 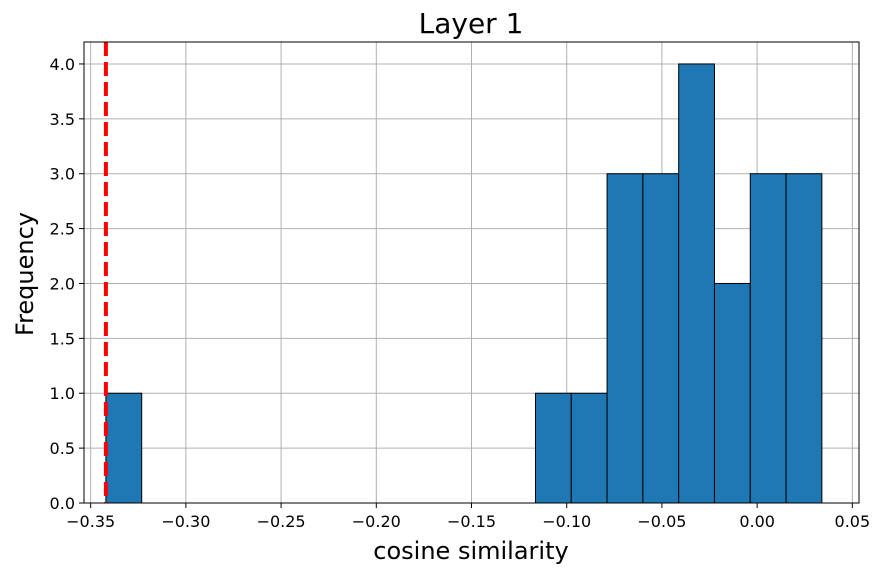 I want to click on x-axis-title: cosine similarity, so click(x=470, y=551).